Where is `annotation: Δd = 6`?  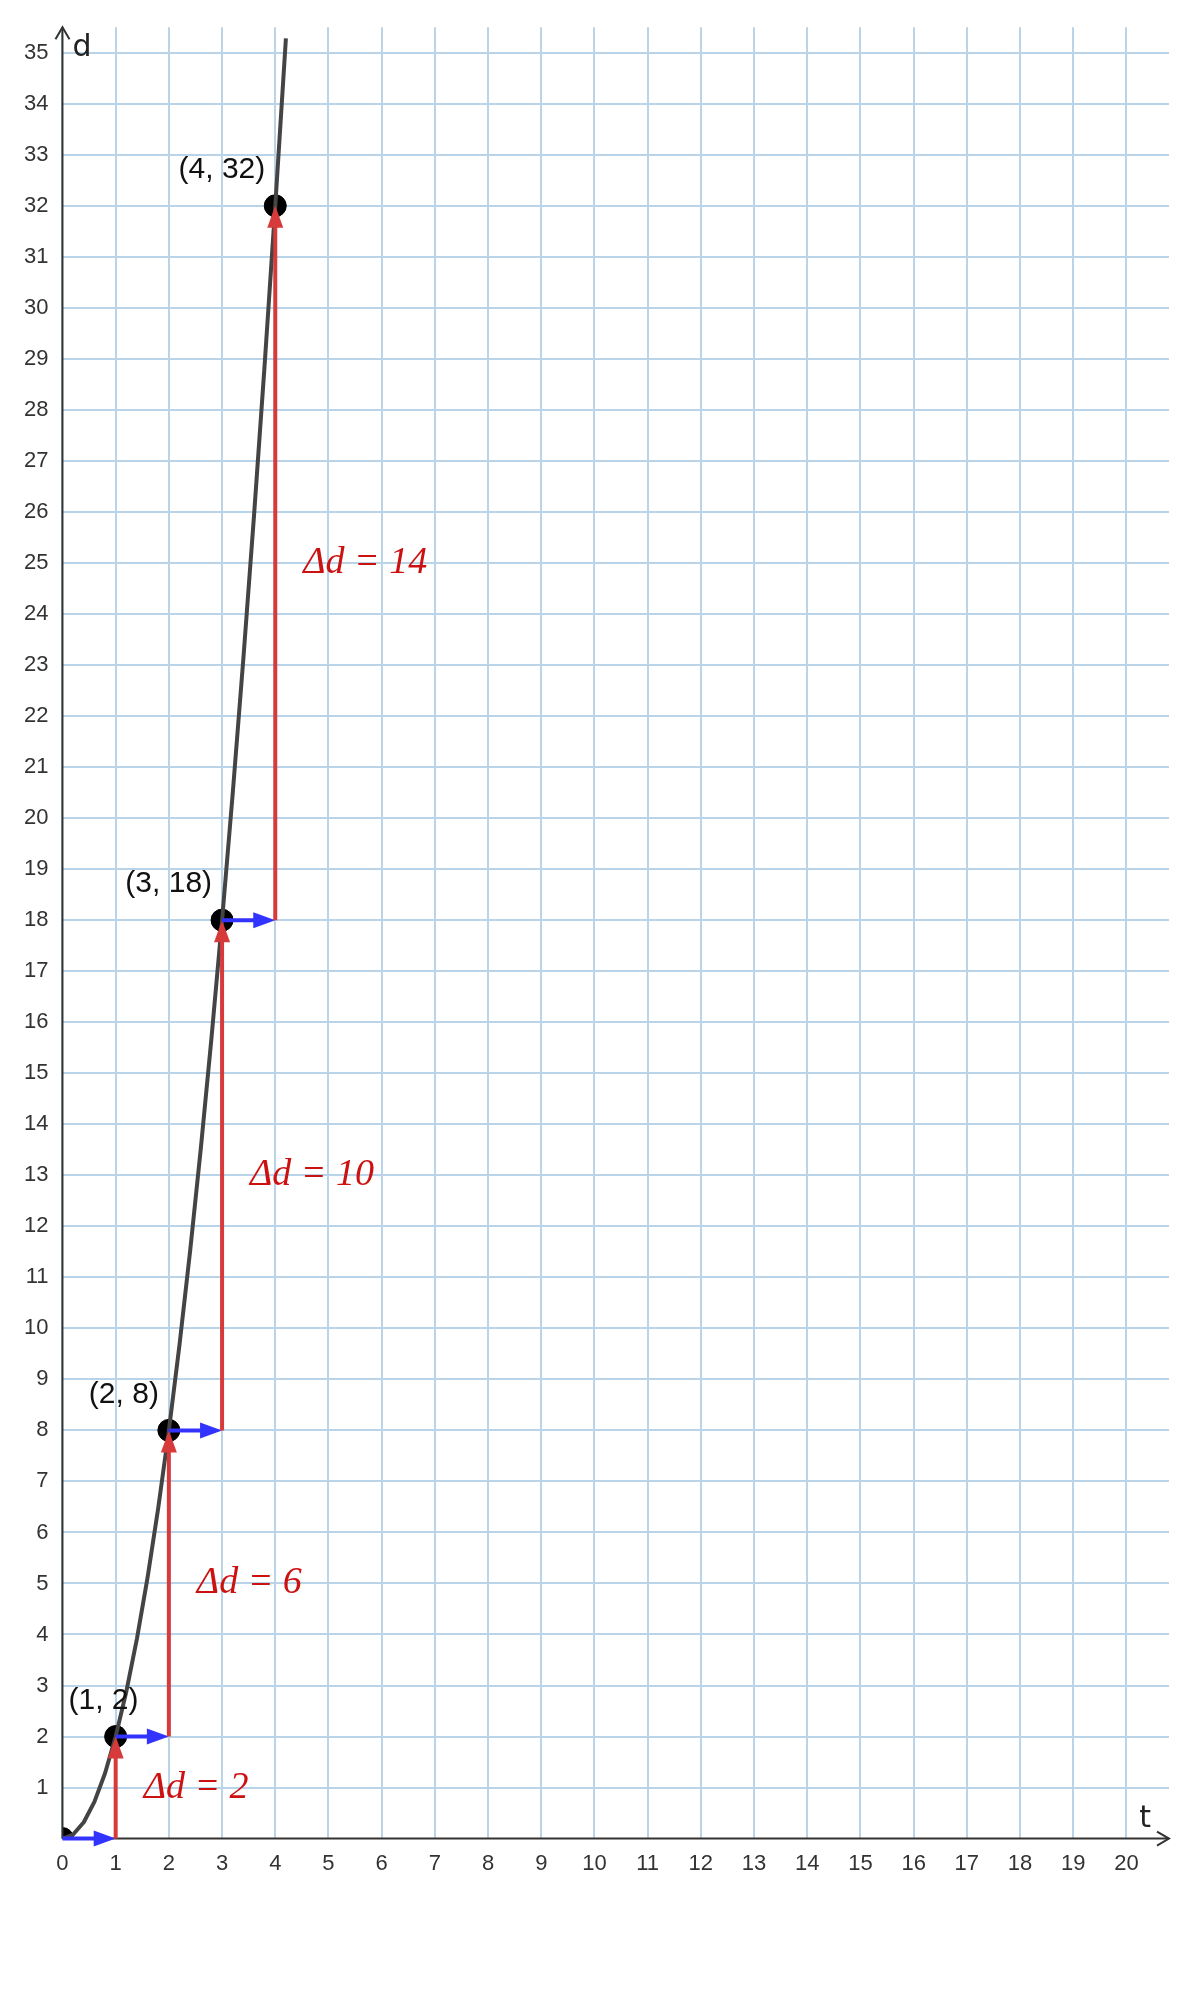
annotation: Δd = 6 is located at coordinates (248, 1580).